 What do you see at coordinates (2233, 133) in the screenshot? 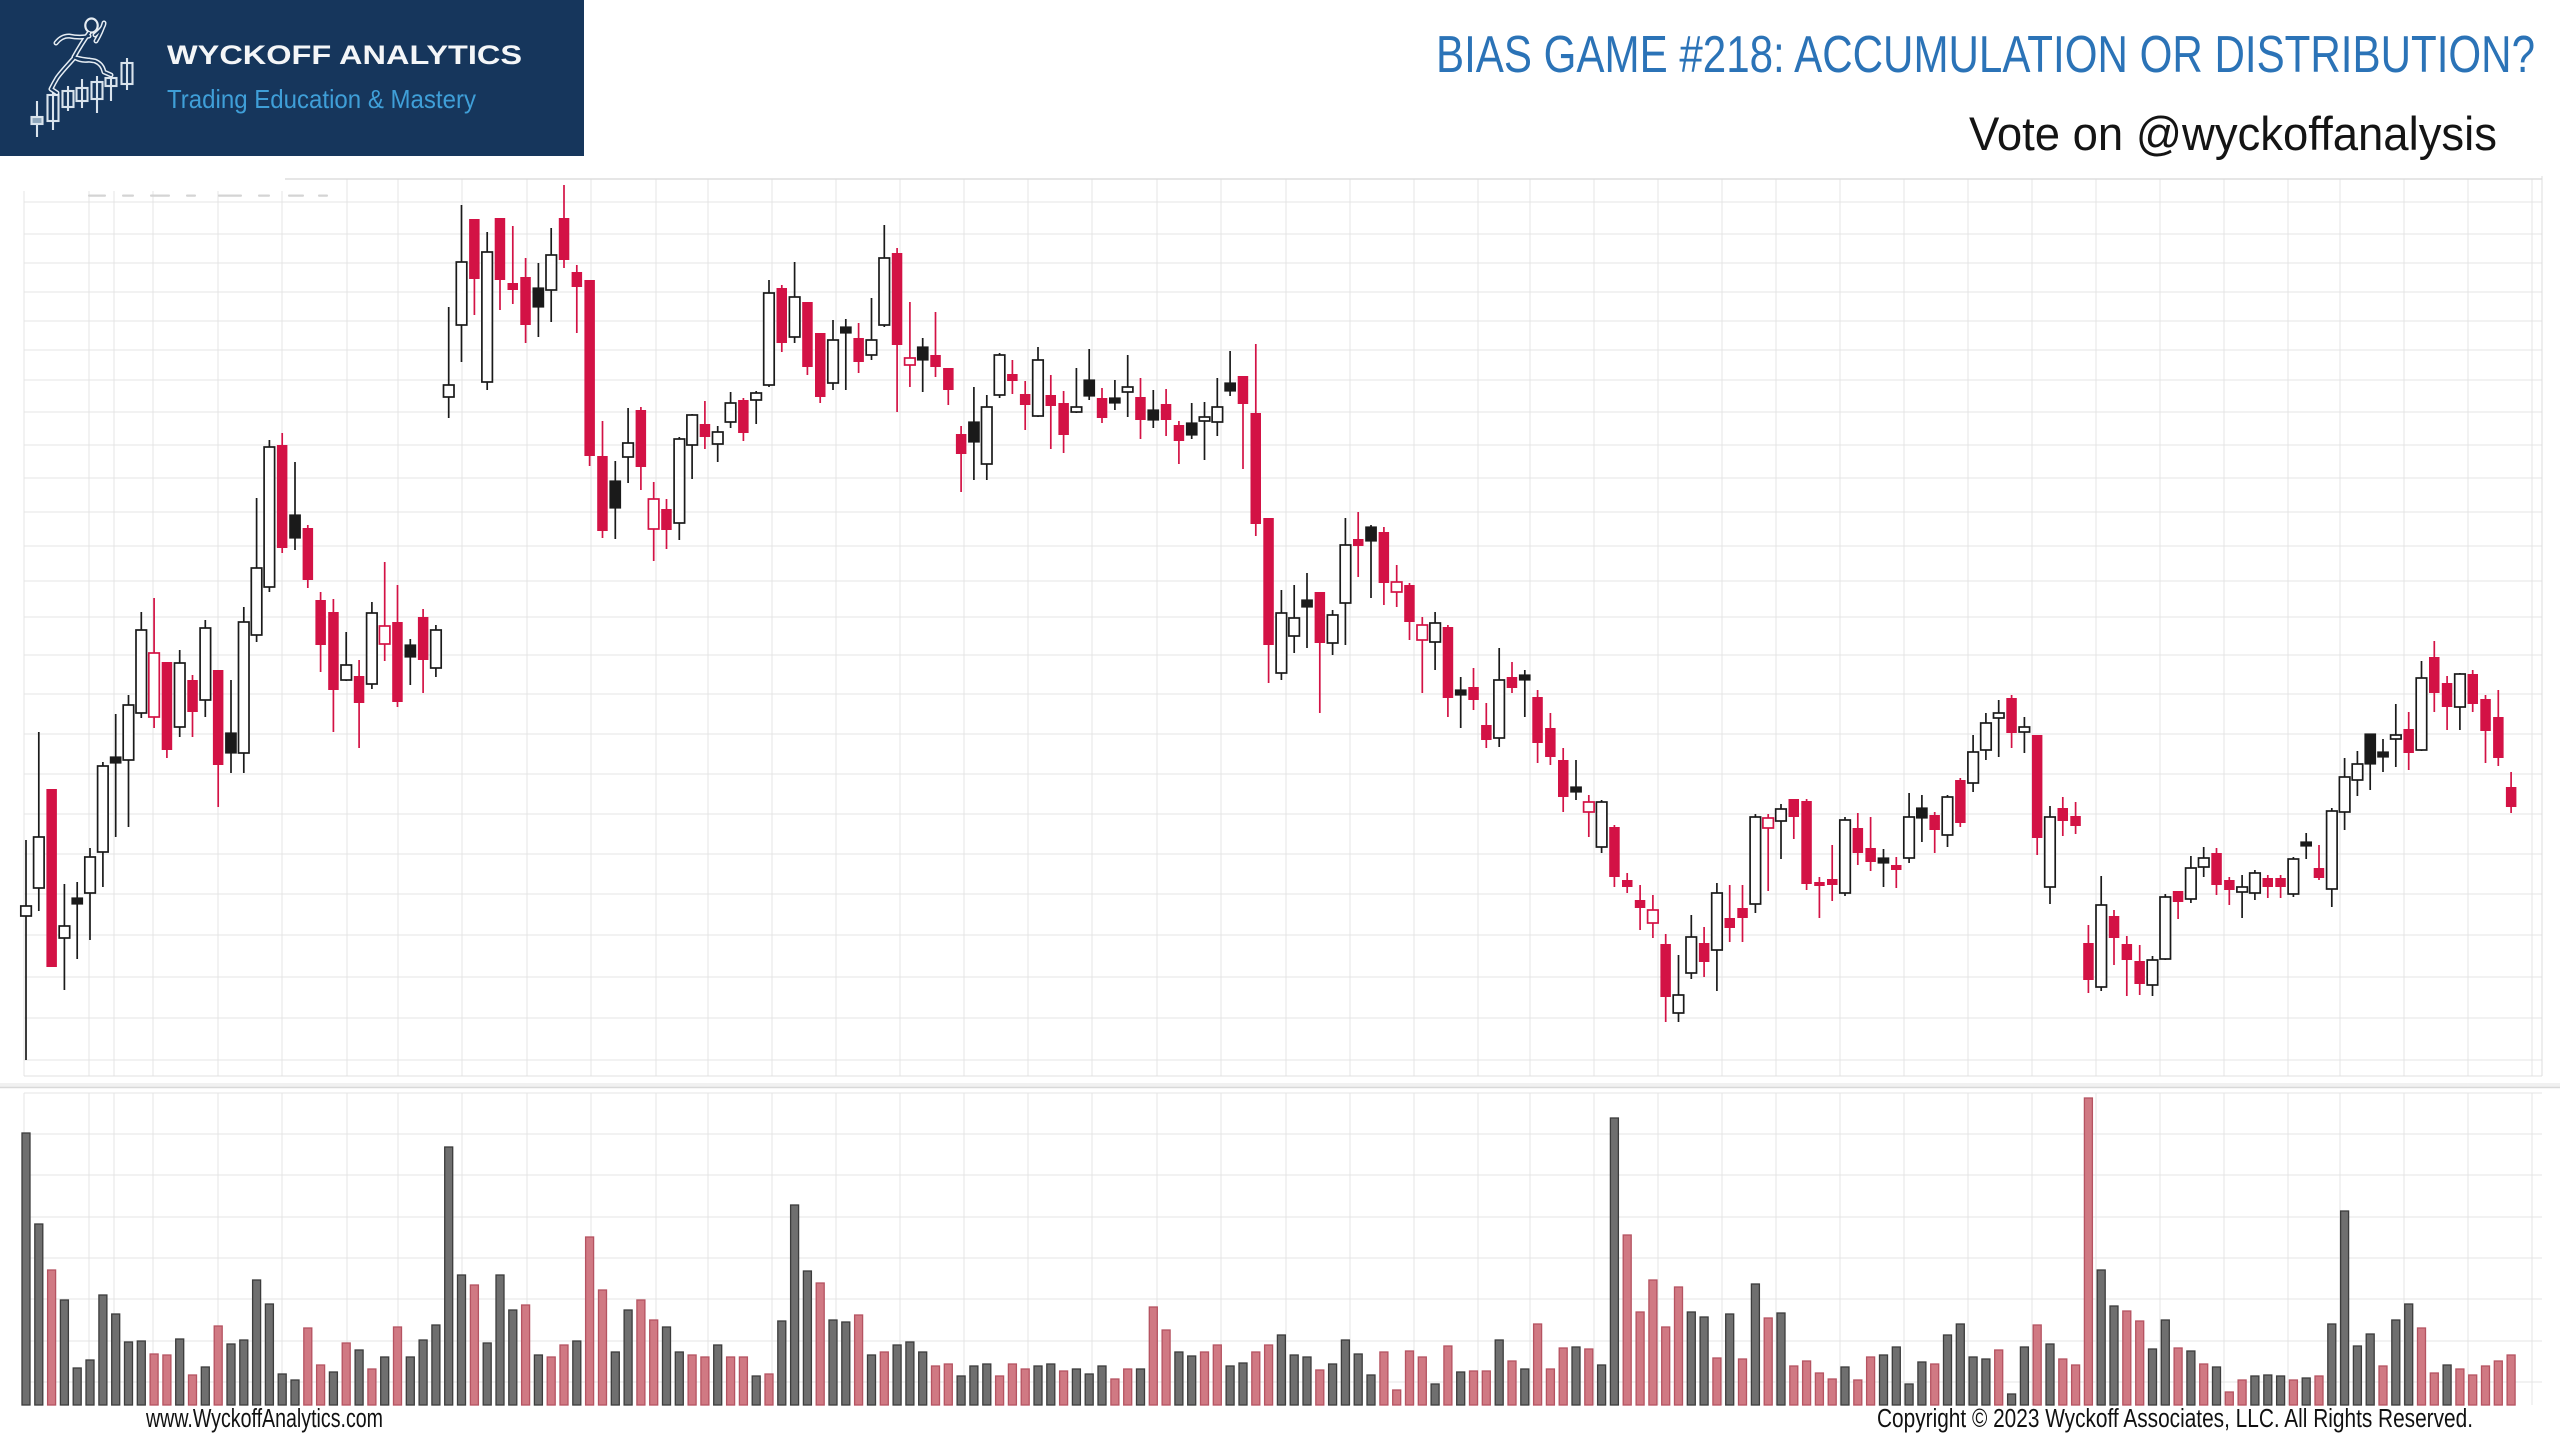
I see `svg-text: Vote on @wyckoffanalysis` at bounding box center [2233, 133].